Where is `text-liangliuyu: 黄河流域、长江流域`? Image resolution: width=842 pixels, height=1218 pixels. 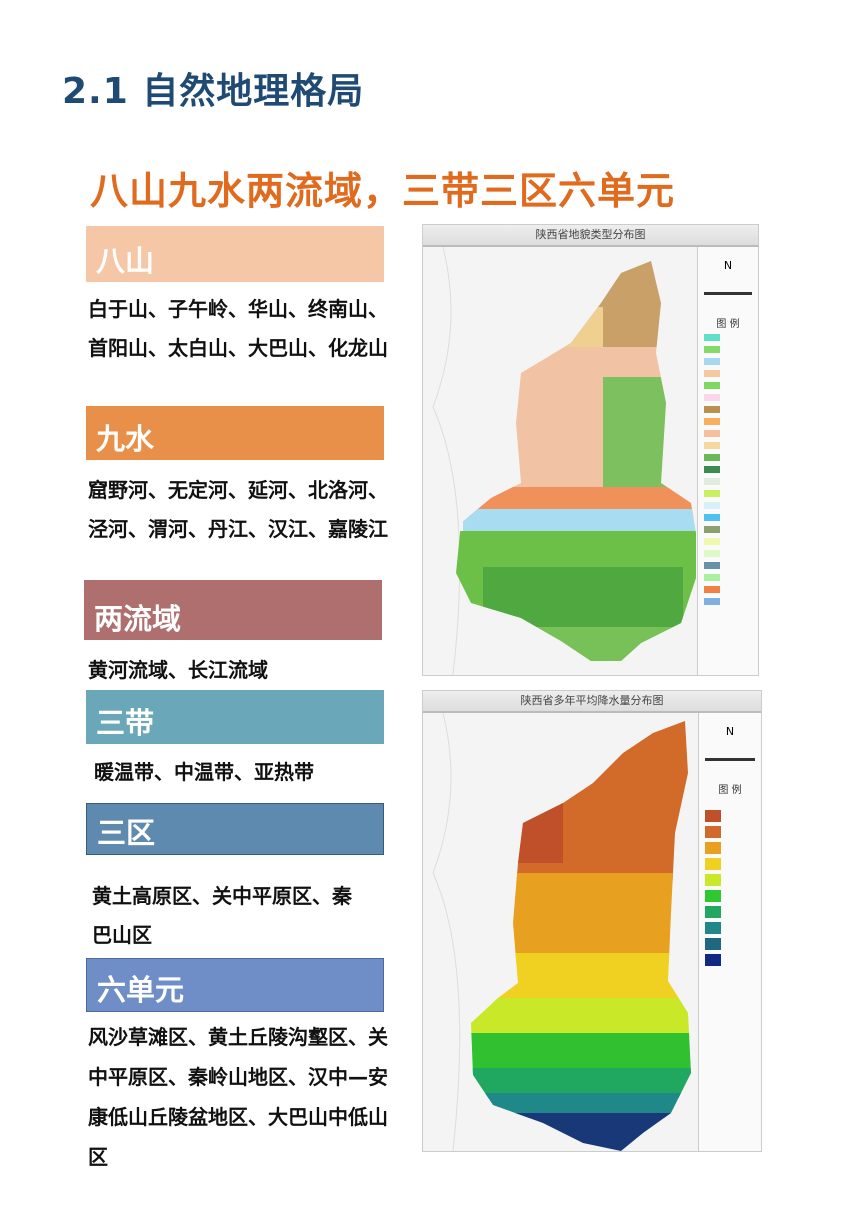
text-liangliuyu: 黄河流域、长江流域 is located at coordinates (178, 670).